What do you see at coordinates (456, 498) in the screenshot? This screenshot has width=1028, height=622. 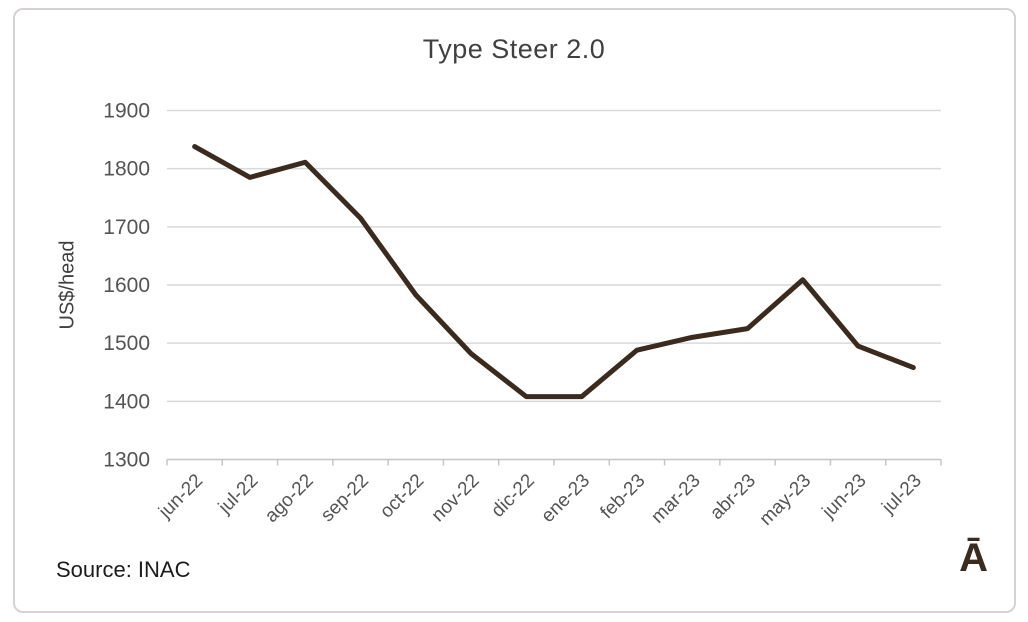 I see `x-tick-label: nov-22` at bounding box center [456, 498].